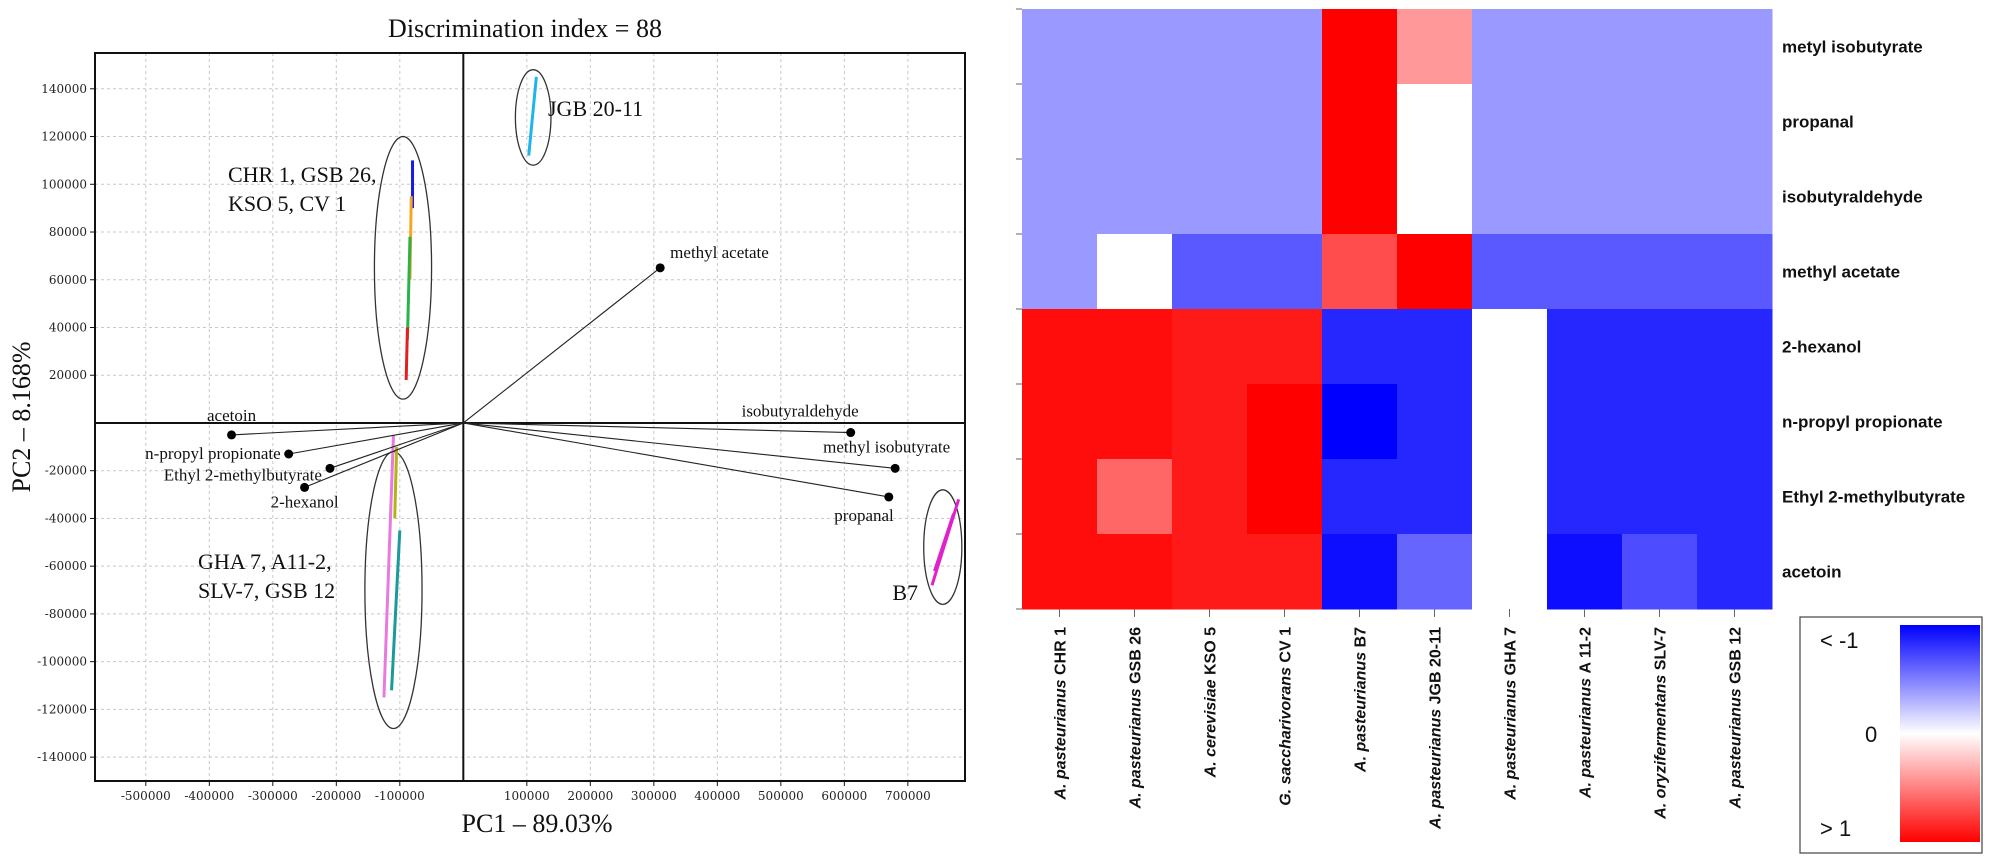 Image resolution: width=2003 pixels, height=865 pixels. I want to click on column-strain: A 11-2, so click(1586, 650).